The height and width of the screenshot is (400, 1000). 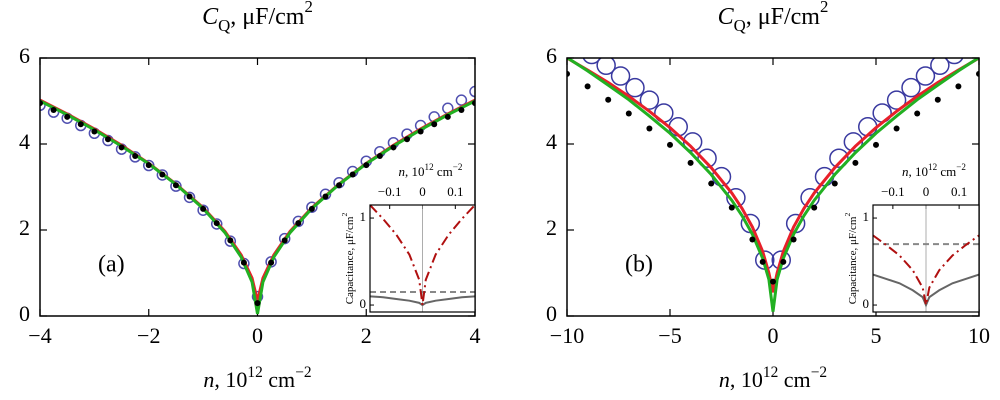 I want to click on x-tick-label: −4, so click(x=39, y=335).